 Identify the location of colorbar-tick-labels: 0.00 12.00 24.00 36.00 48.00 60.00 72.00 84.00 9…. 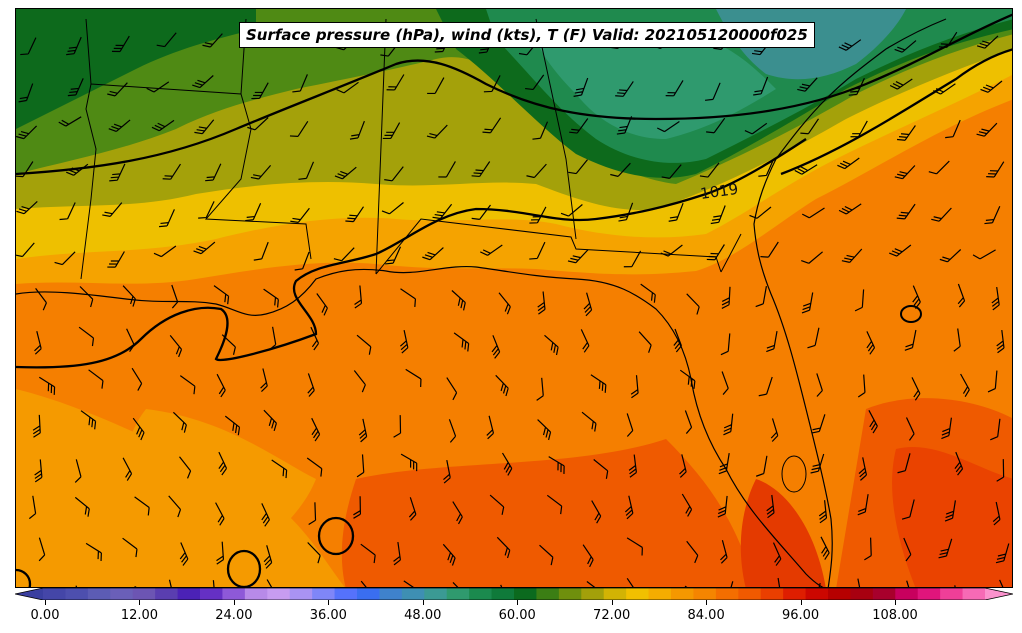
(514, 615).